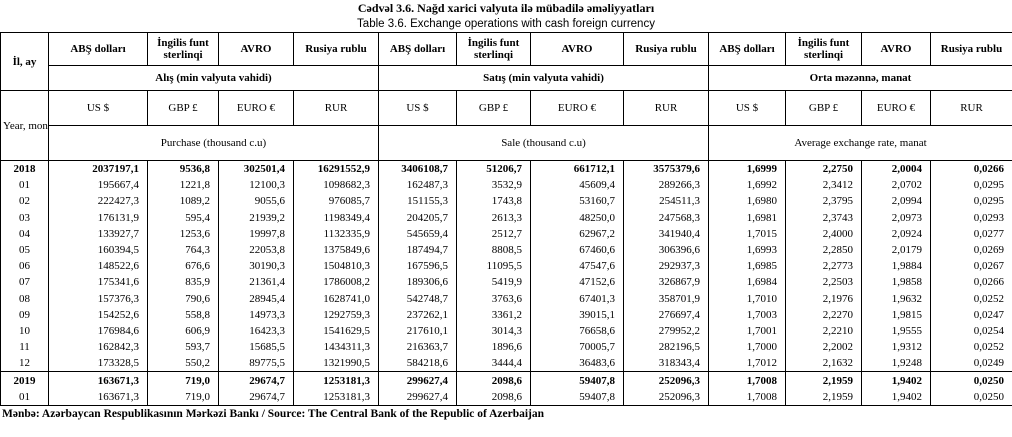 The width and height of the screenshot is (1012, 437). I want to click on period-header: İl, ay, so click(24, 61).